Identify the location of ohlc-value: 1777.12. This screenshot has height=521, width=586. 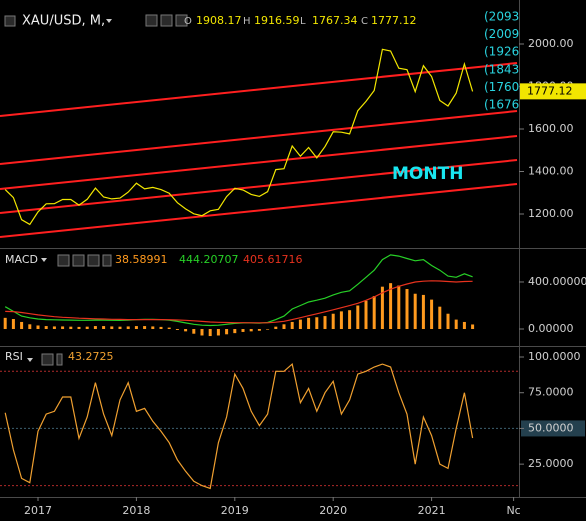
(394, 20).